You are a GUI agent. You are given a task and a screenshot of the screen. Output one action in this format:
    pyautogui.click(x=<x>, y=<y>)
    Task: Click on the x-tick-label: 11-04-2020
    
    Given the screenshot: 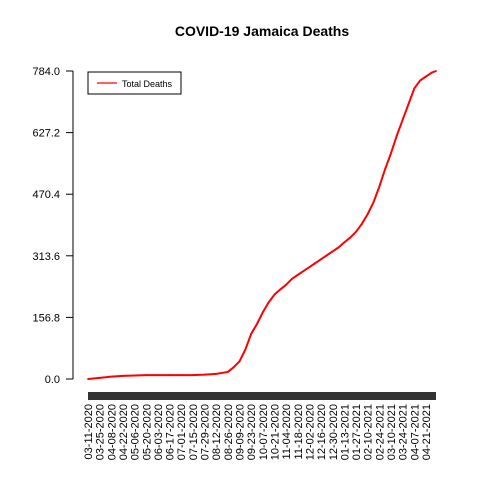 What is the action you would take?
    pyautogui.click(x=287, y=431)
    